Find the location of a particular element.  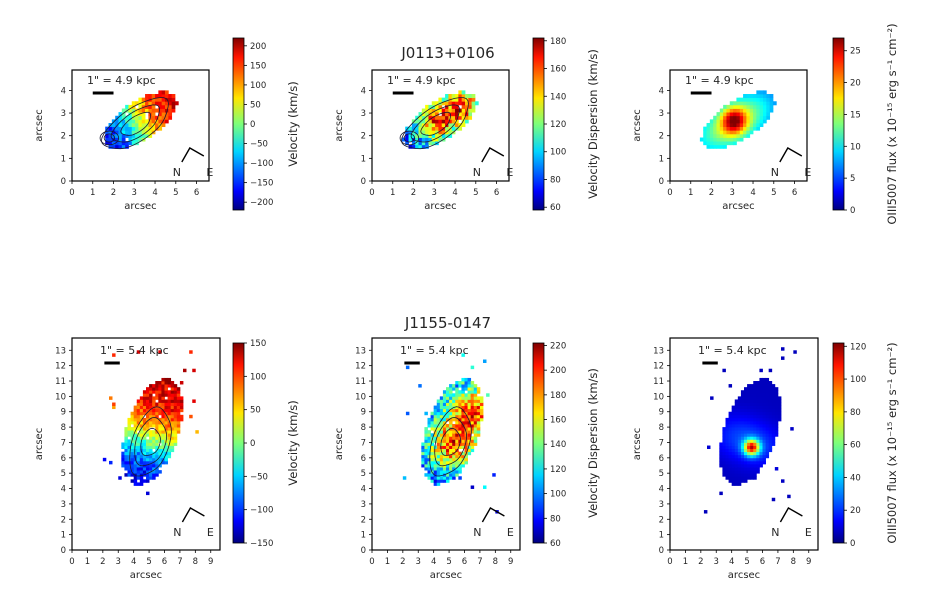

y-tick-label: 11 is located at coordinates (60, 382).